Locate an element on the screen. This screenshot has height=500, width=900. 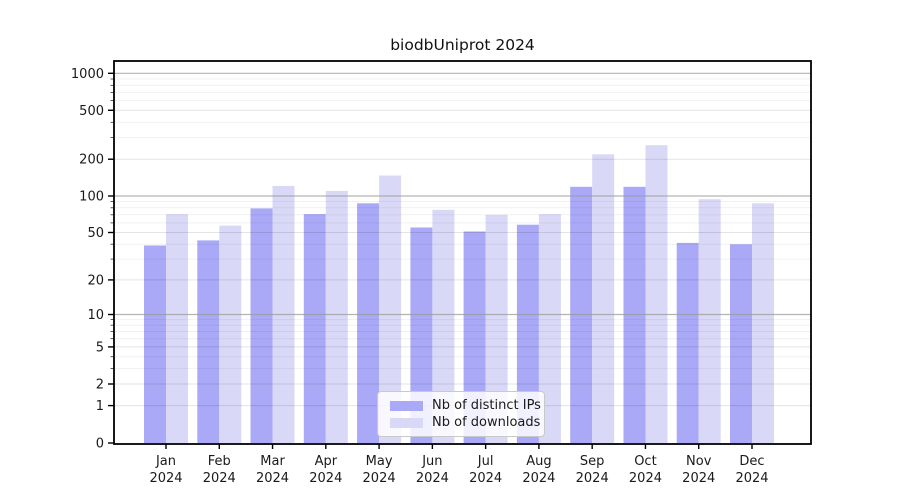
y-tick-label: 1 is located at coordinates (100, 406).